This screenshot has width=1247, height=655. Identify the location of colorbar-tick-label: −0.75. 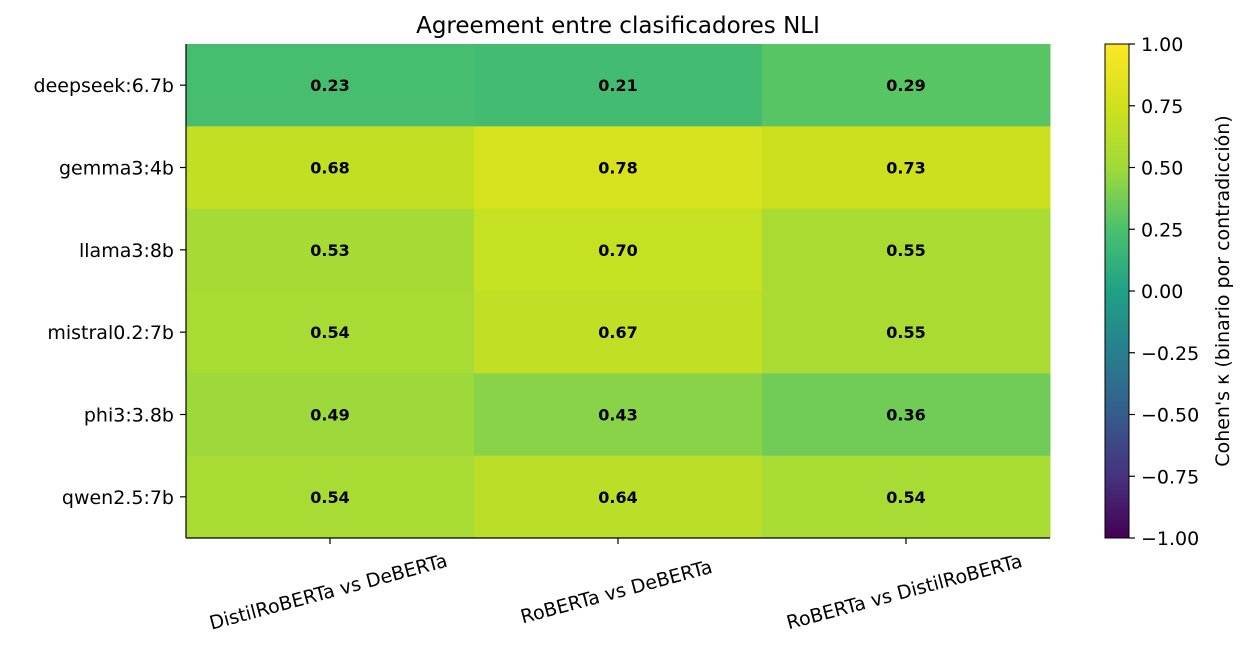
(1170, 477).